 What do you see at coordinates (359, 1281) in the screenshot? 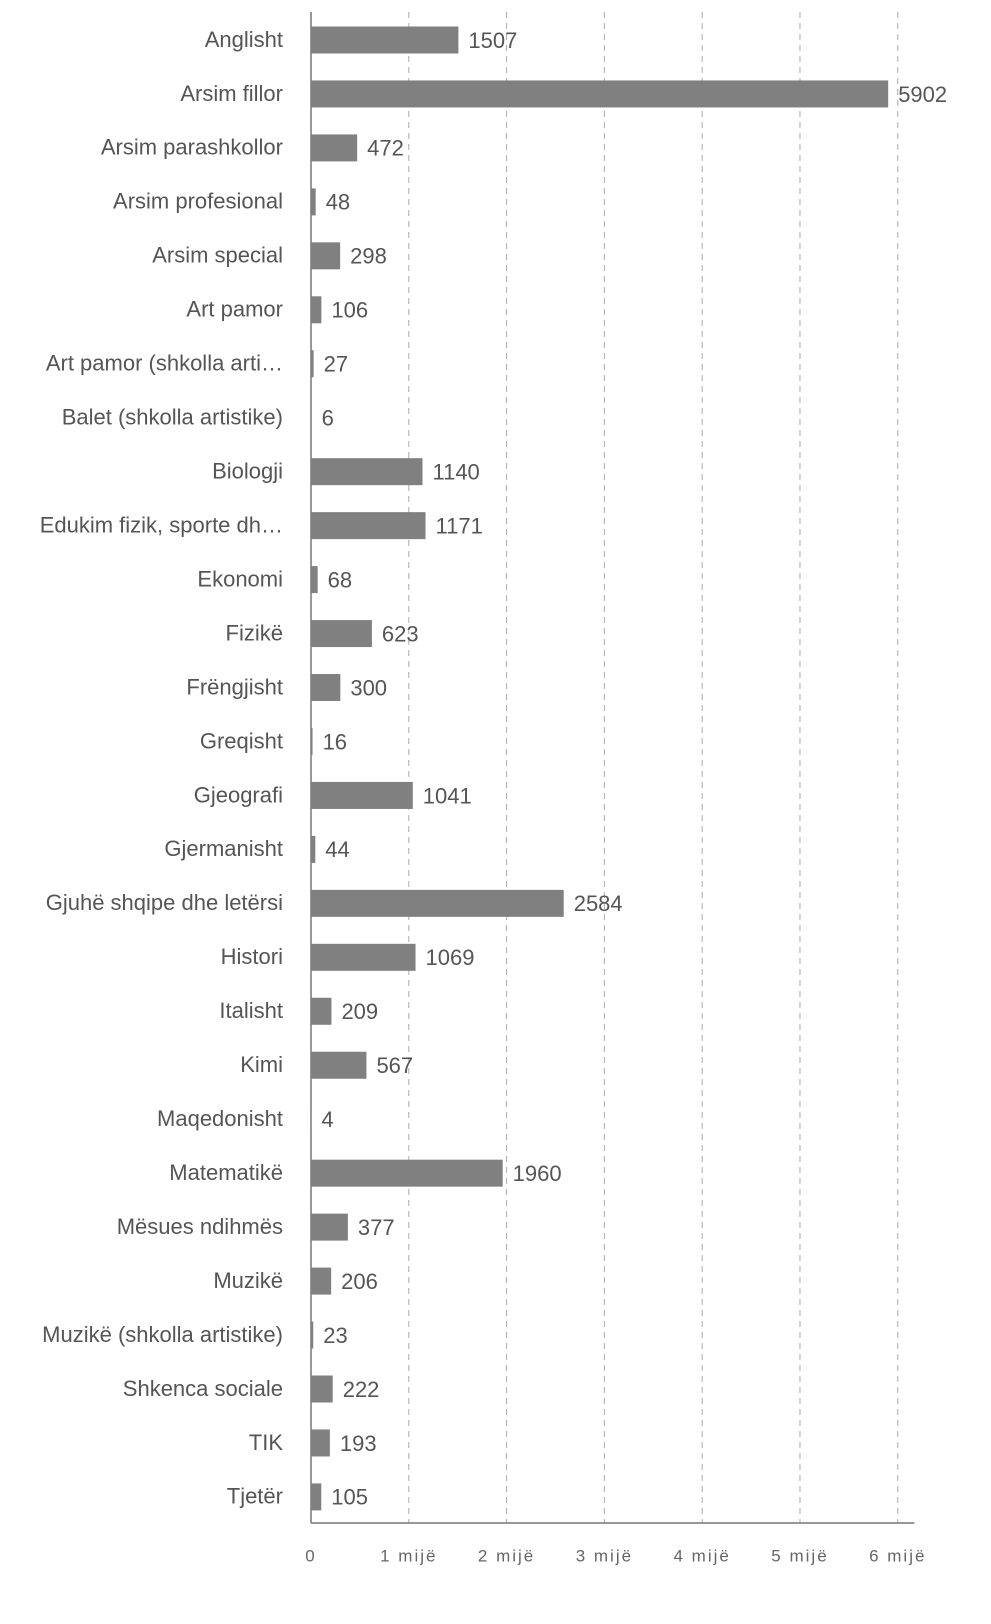
I see `value-label: 206` at bounding box center [359, 1281].